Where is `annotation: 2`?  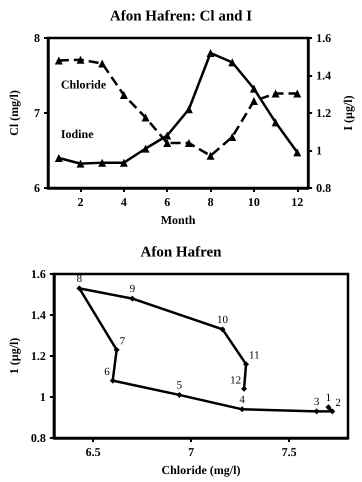 annotation: 2 is located at coordinates (338, 402).